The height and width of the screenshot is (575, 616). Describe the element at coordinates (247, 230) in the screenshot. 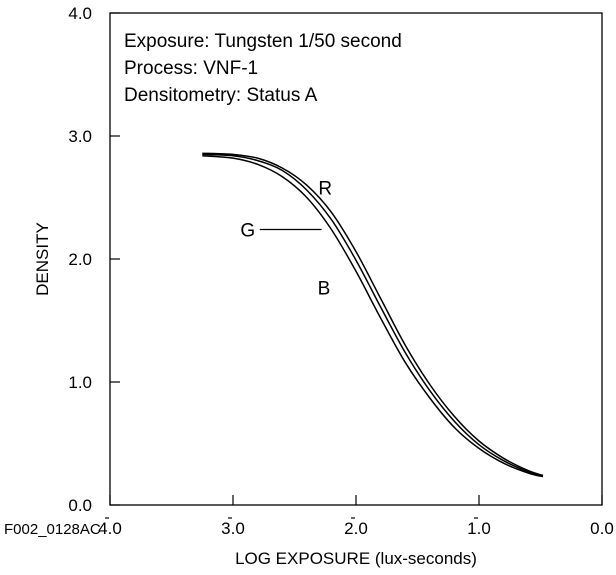

I see `series-label-g: G` at that location.